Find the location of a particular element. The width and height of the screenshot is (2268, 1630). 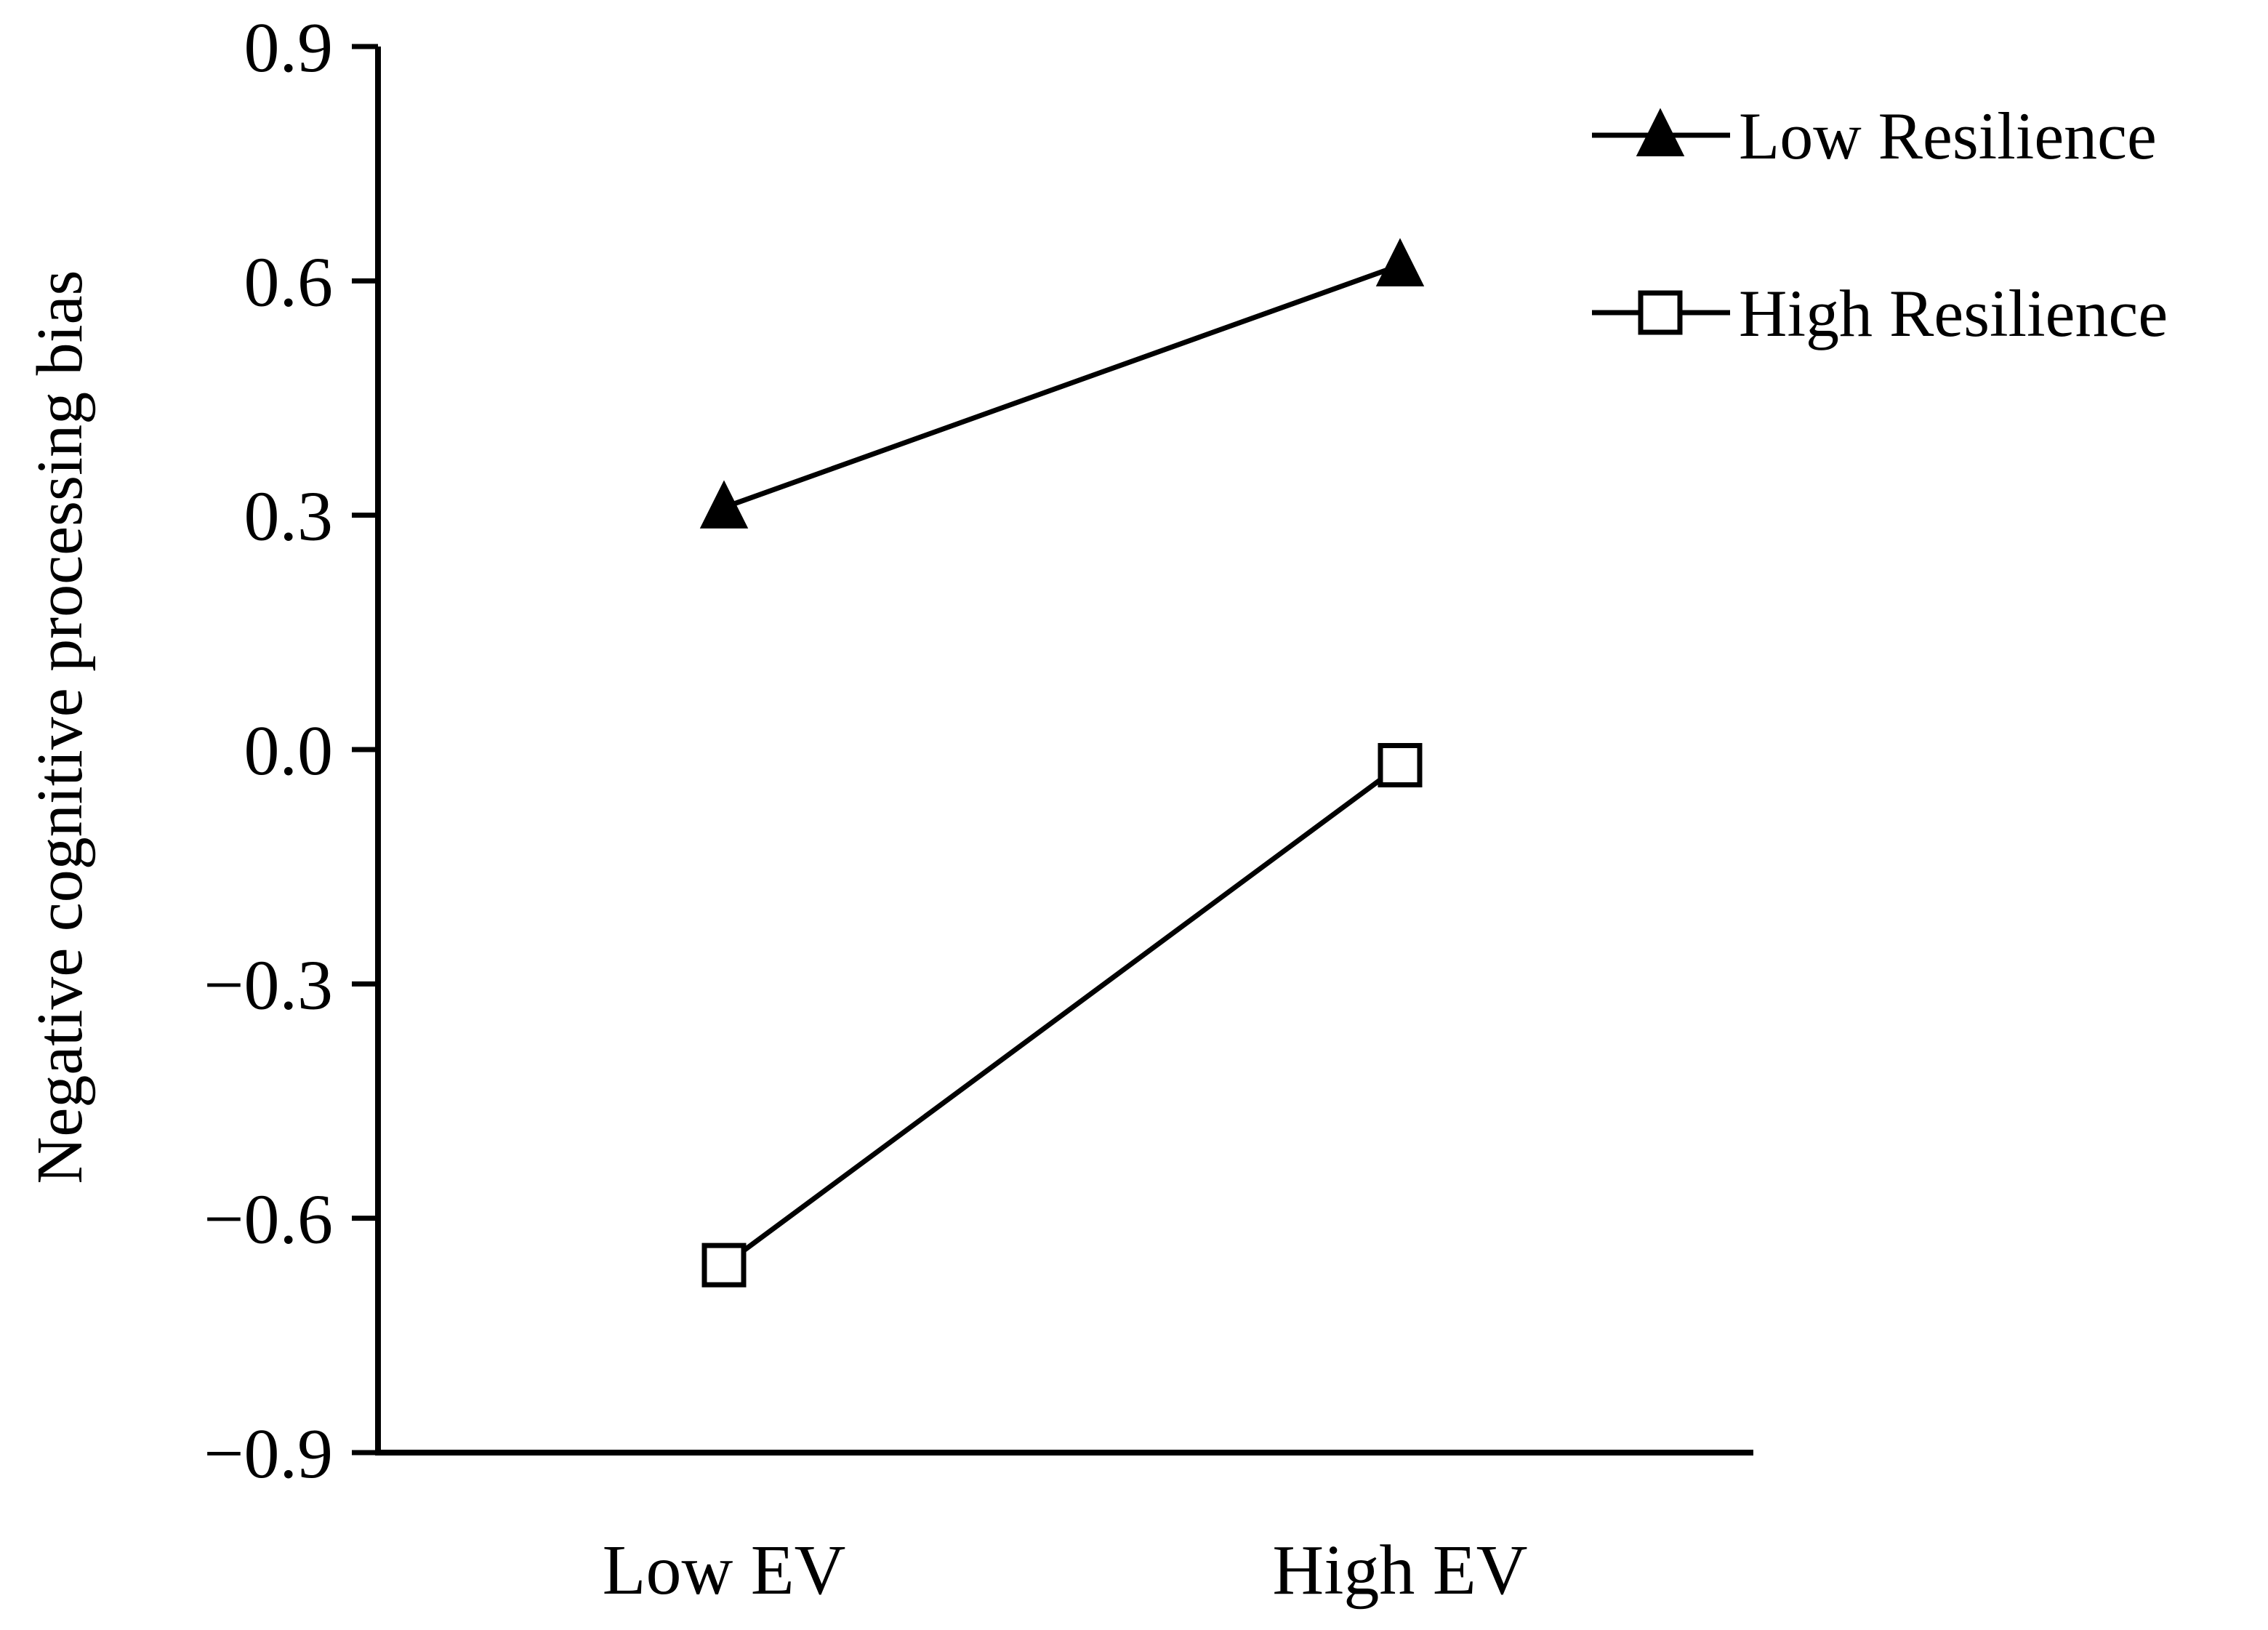

series-high-resilience is located at coordinates (1062, 1015).